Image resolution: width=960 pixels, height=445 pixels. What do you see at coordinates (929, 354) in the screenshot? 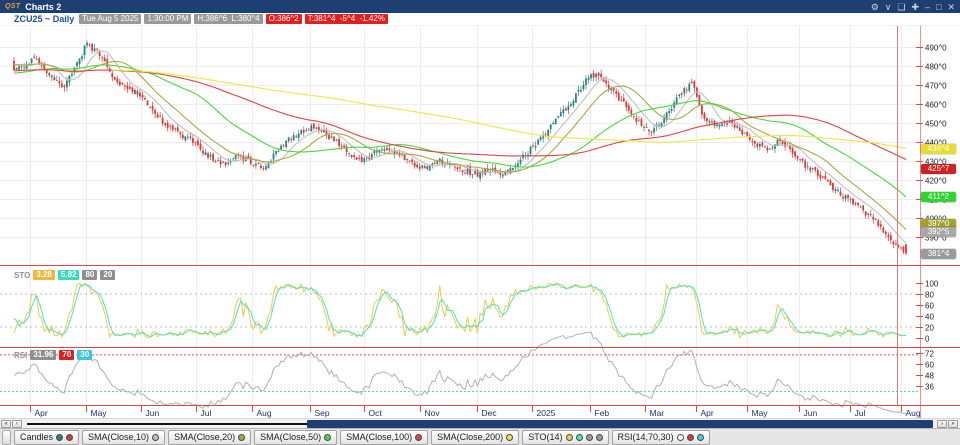
I see `svg-text: 72` at bounding box center [929, 354].